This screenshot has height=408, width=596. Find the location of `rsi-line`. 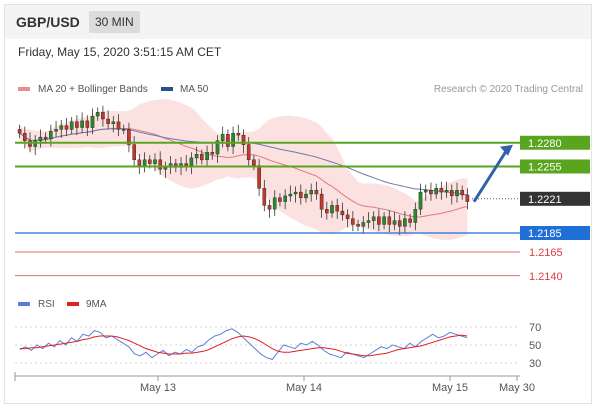

rsi-line is located at coordinates (243, 344).